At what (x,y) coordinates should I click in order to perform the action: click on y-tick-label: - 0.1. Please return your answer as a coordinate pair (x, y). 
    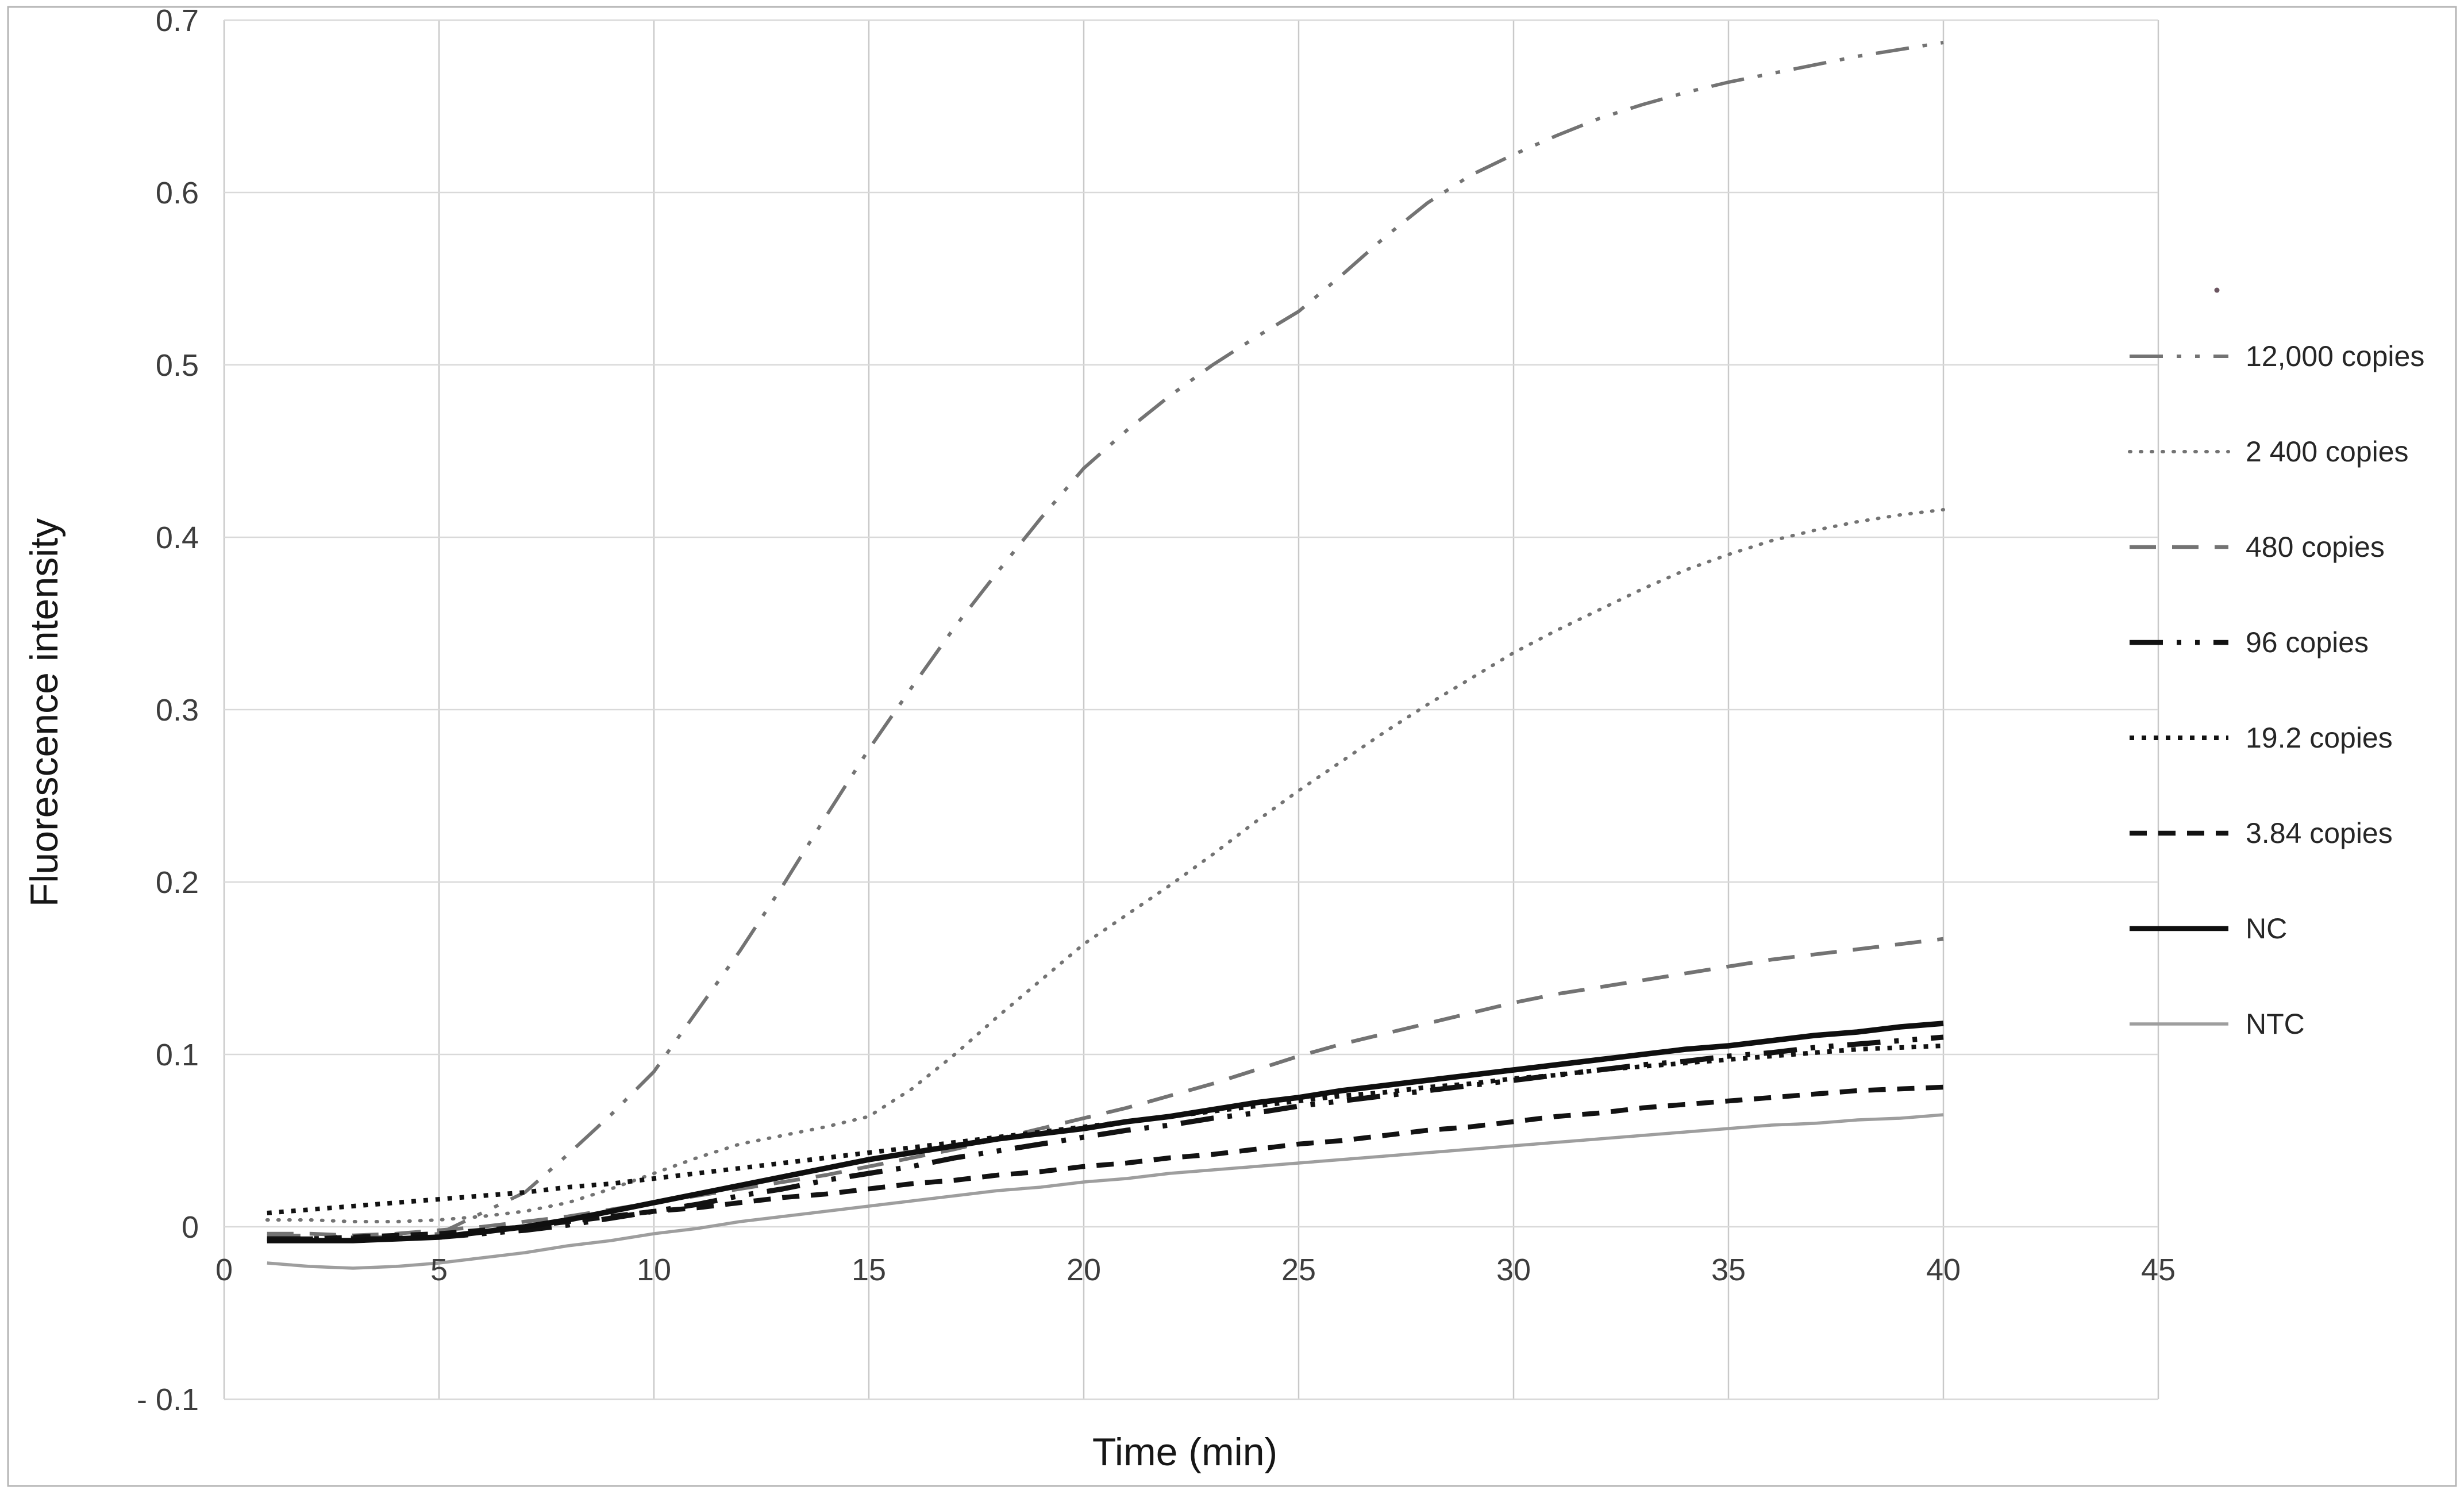
    Looking at the image, I should click on (168, 1400).